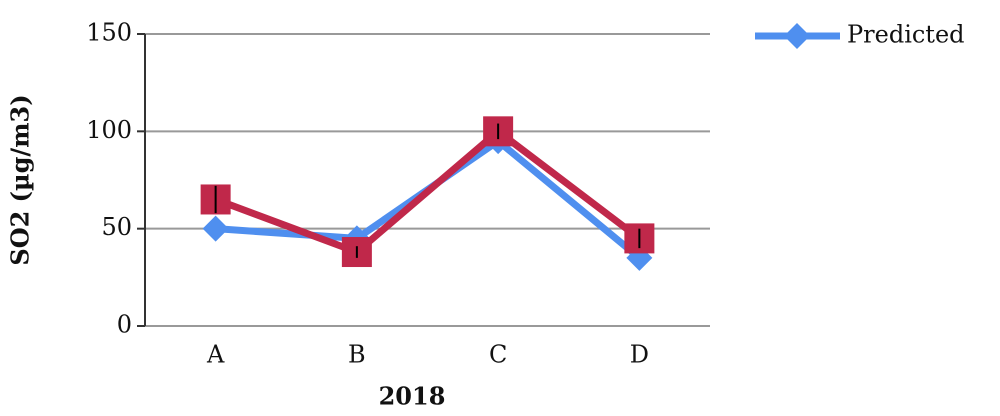 This screenshot has width=1000, height=416. Describe the element at coordinates (357, 355) in the screenshot. I see `x-tick-label: B` at that location.